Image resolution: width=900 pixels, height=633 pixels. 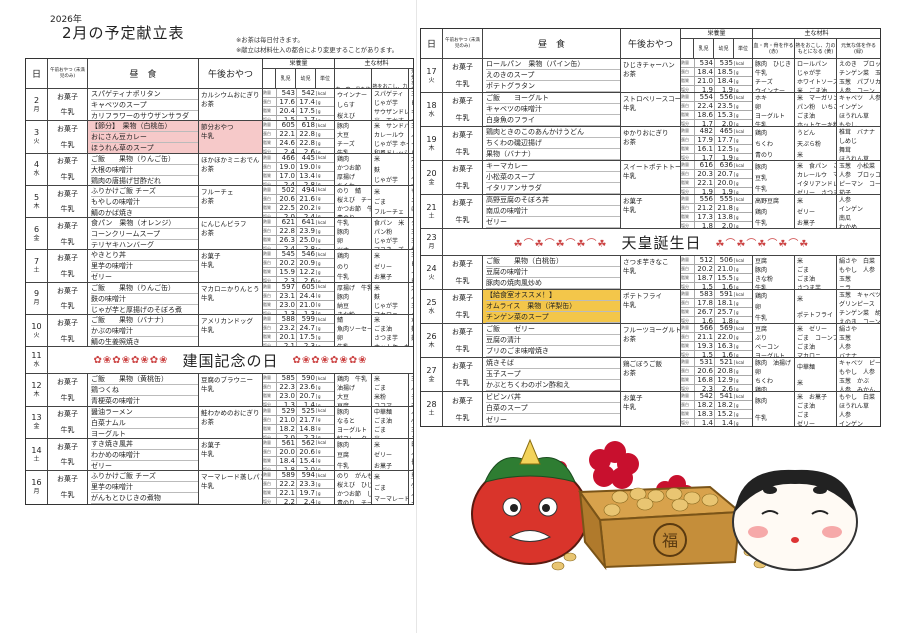 What do you see at coordinates (231, 169) in the screenshot?
I see `afternoon-snack-cell: ほかほかミニおでん お茶` at bounding box center [231, 169].